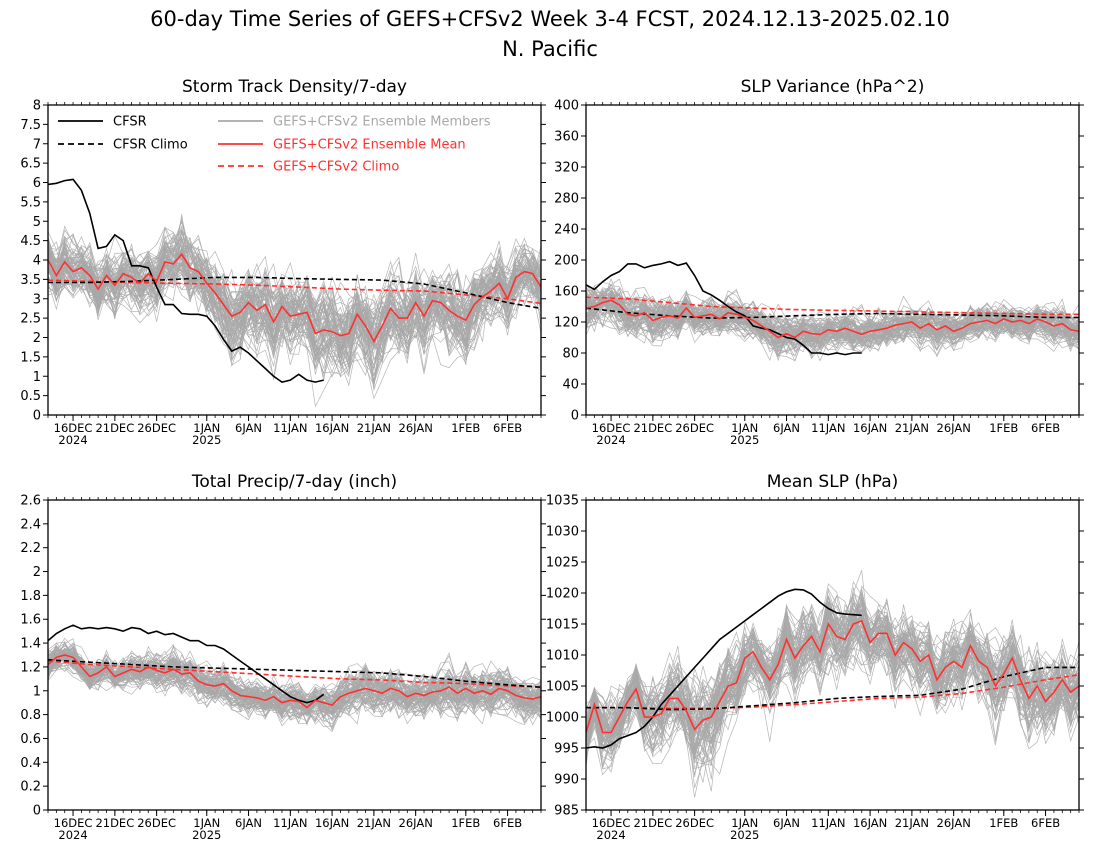 This screenshot has width=1100, height=850. Describe the element at coordinates (30, 596) in the screenshot. I see `y-tick-label: 1.8` at that location.